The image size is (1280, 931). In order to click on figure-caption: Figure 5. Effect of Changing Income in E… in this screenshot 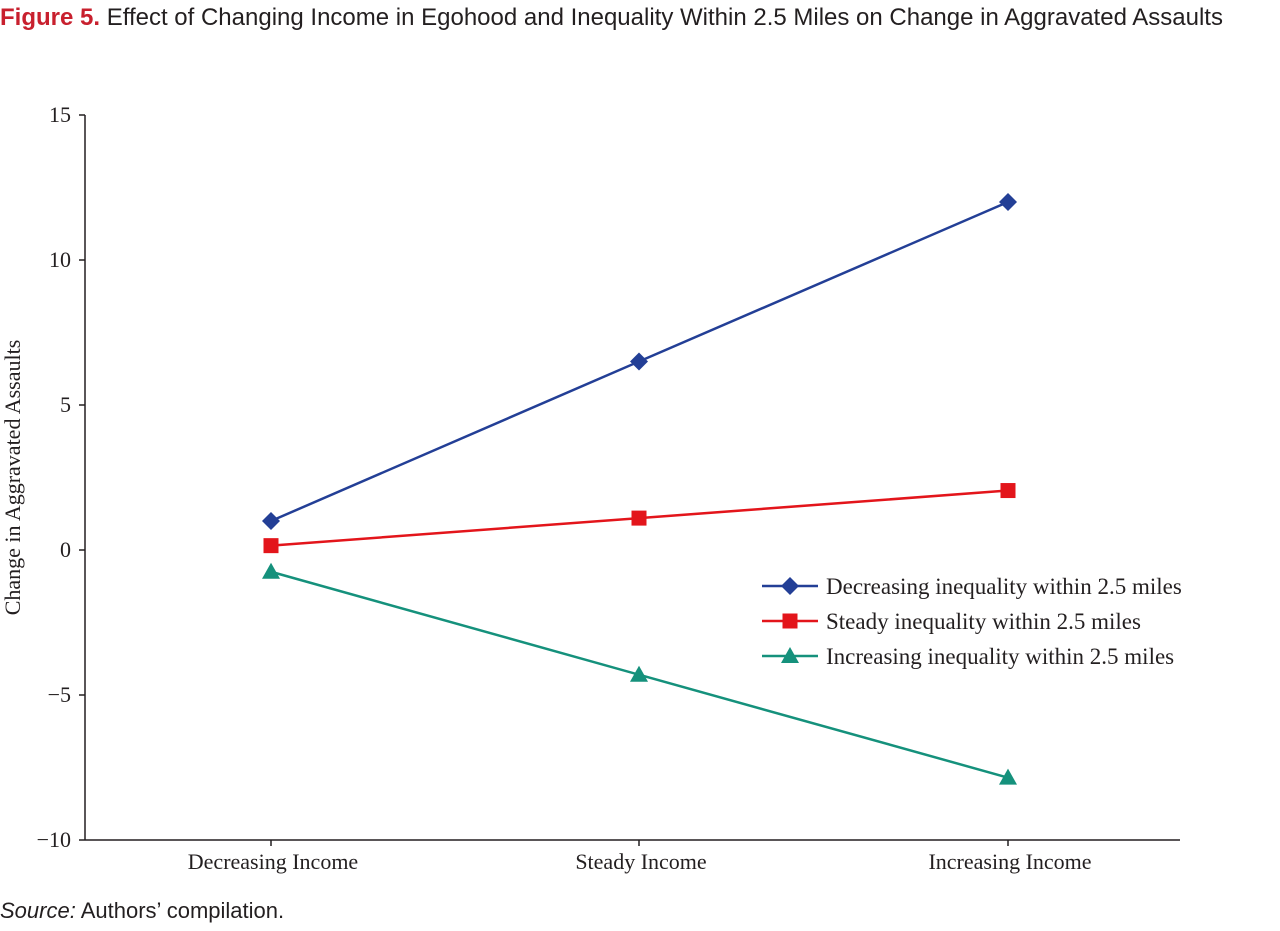, I will do `click(635, 18)`.